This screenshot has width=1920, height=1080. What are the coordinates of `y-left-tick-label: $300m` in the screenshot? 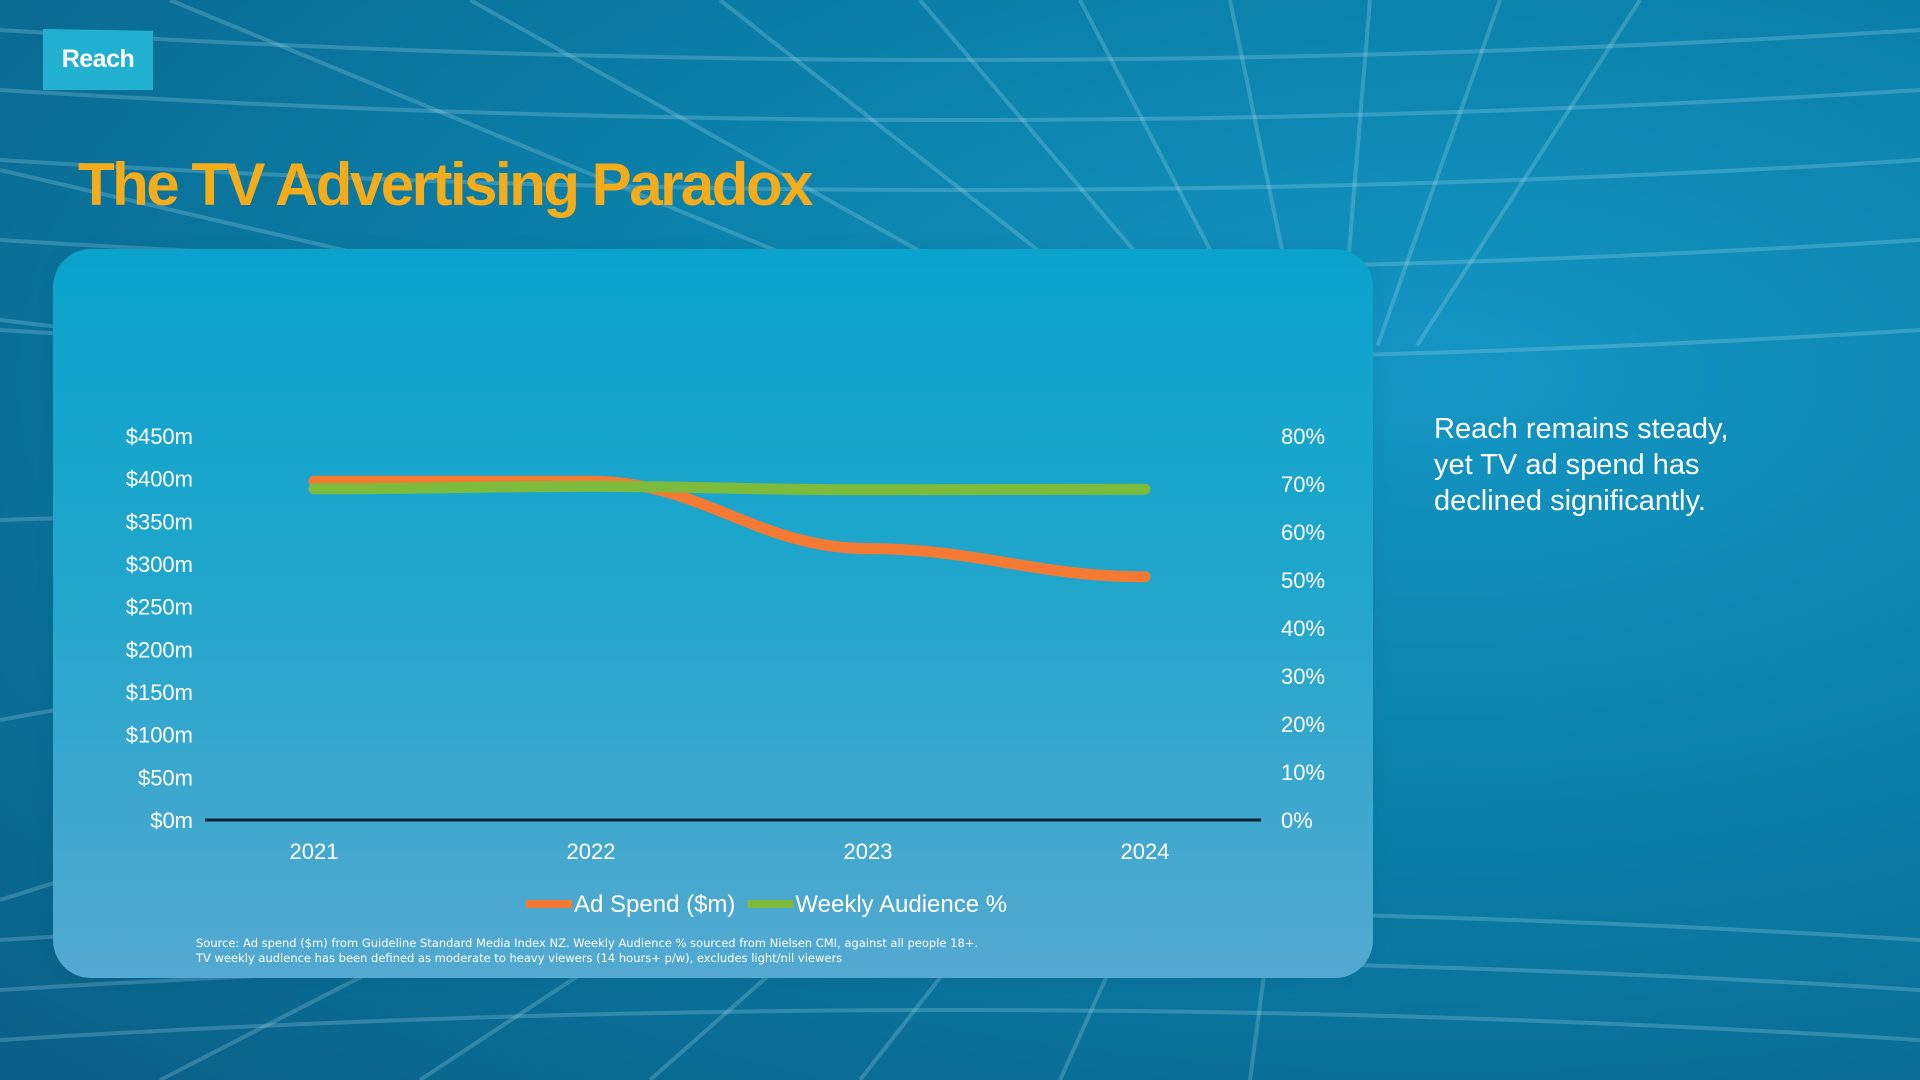 It's located at (159, 564).